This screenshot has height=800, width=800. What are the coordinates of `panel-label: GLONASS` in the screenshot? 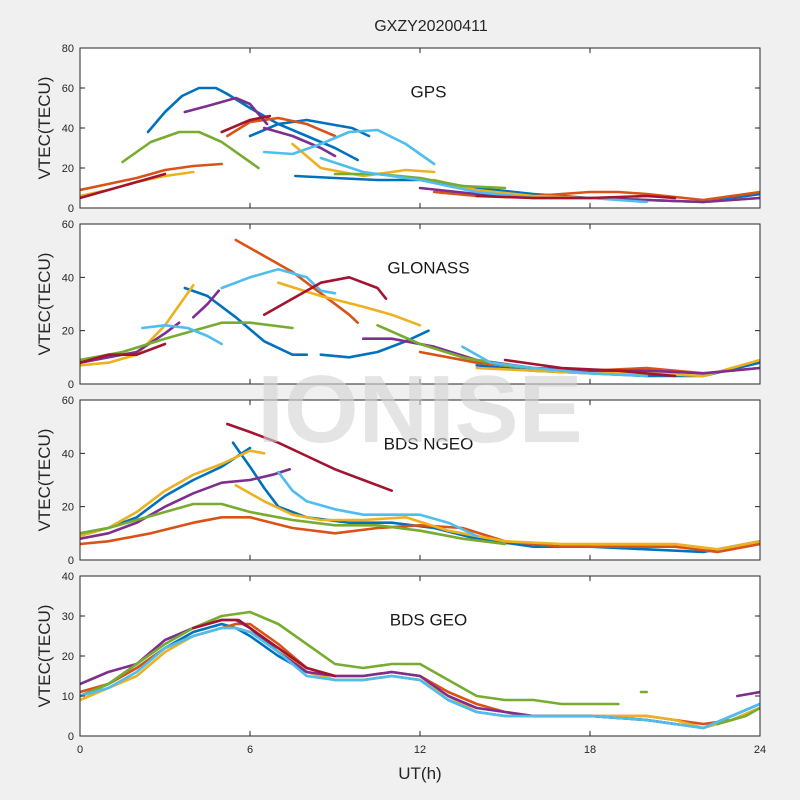 It's located at (428, 268).